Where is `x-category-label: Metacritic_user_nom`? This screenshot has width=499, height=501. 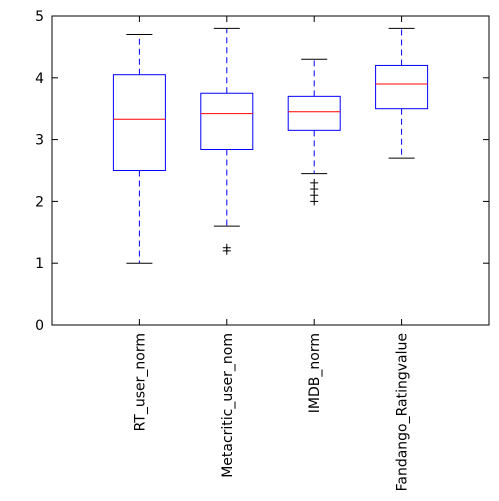 x-category-label: Metacritic_user_nom is located at coordinates (228, 405).